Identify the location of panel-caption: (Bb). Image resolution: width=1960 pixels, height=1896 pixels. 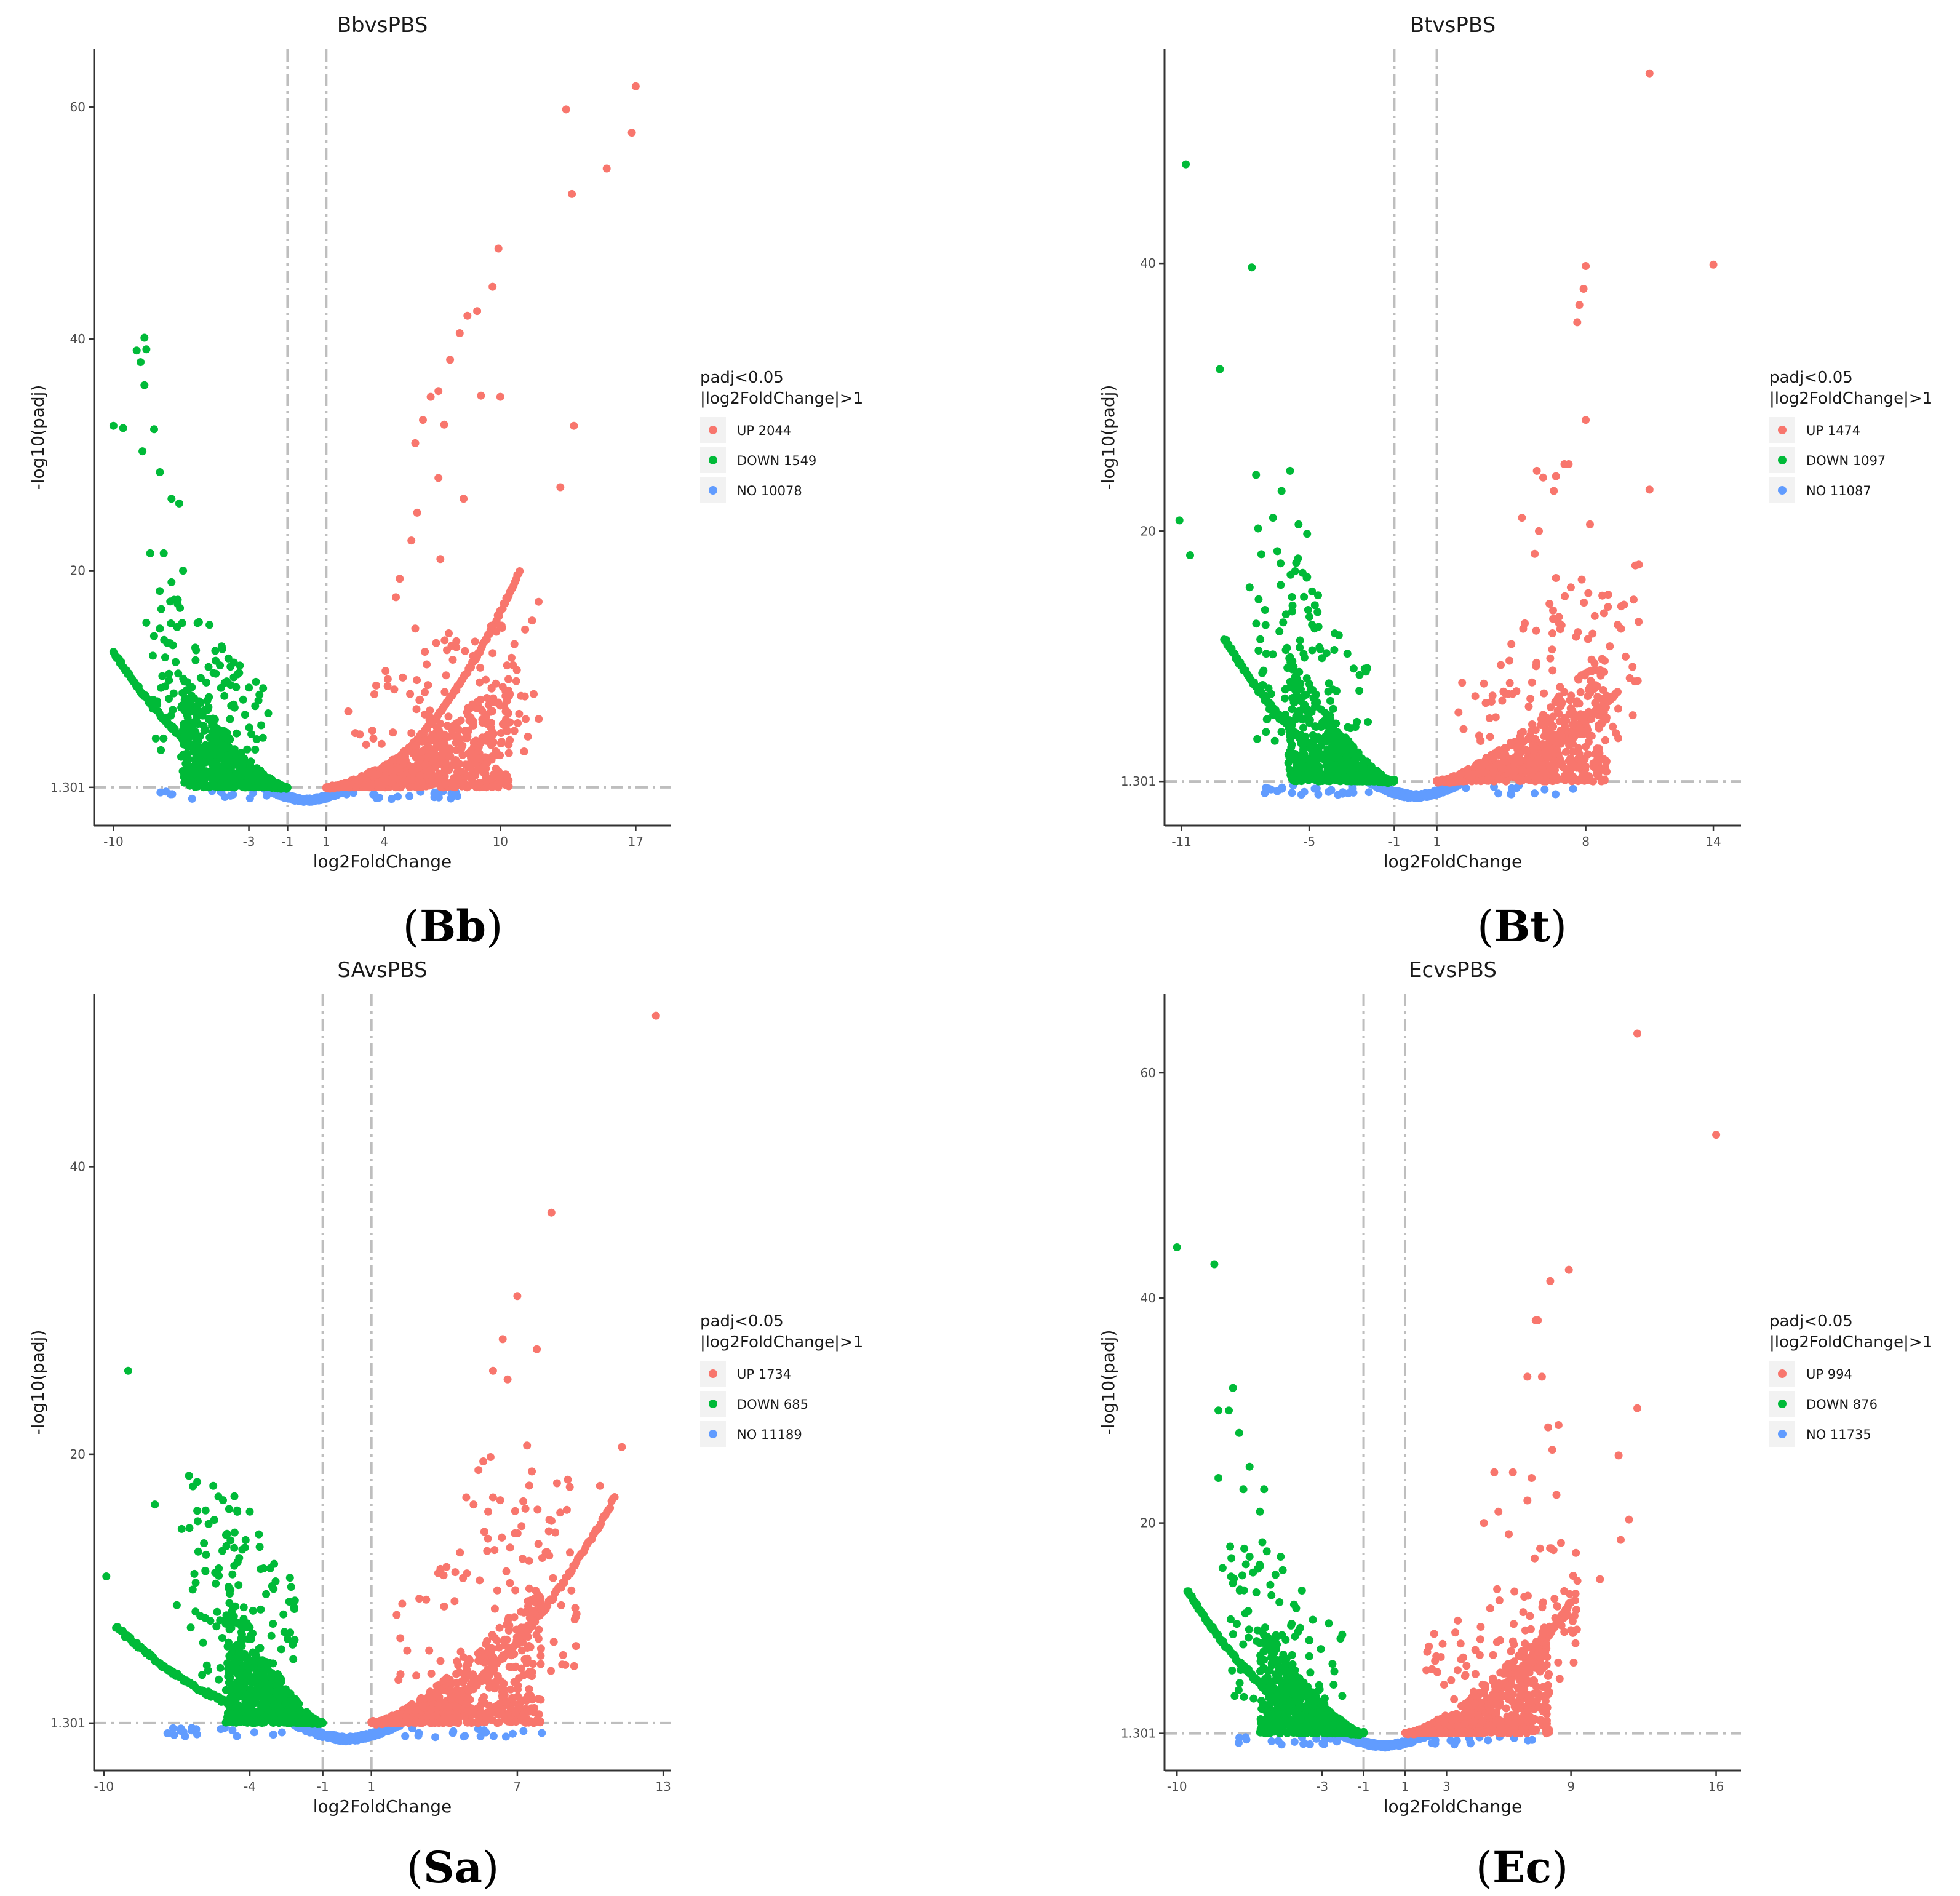
(453, 927).